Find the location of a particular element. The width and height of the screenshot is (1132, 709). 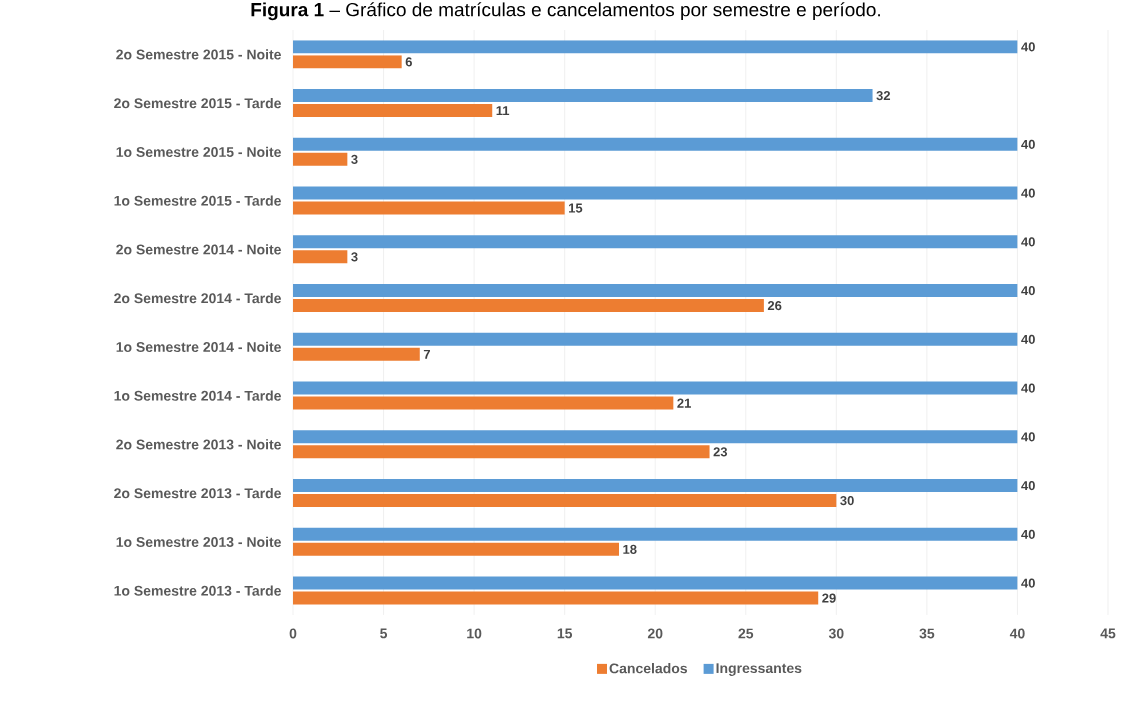

y-tick-label: 1o Semestre 2013 - Tarde is located at coordinates (197, 590).